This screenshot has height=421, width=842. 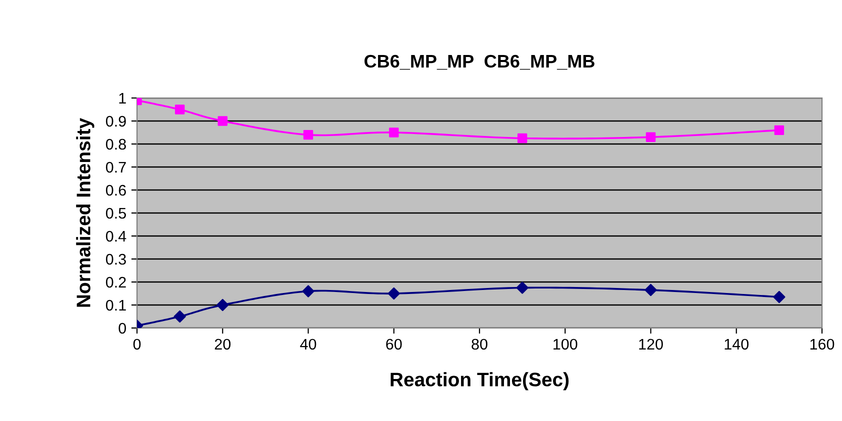 I want to click on y-tick-label: 0.8, so click(x=116, y=144).